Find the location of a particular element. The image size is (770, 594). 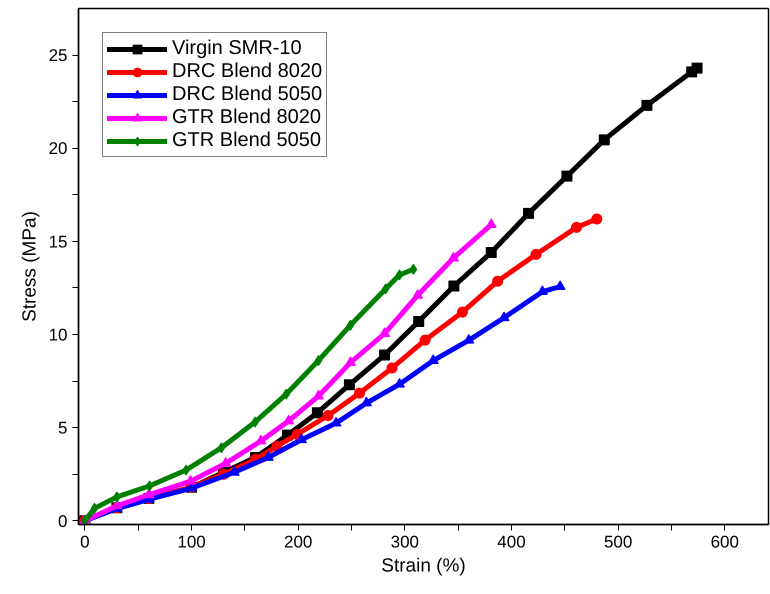

y-axis-title: Stress (MPa) is located at coordinates (30, 266).